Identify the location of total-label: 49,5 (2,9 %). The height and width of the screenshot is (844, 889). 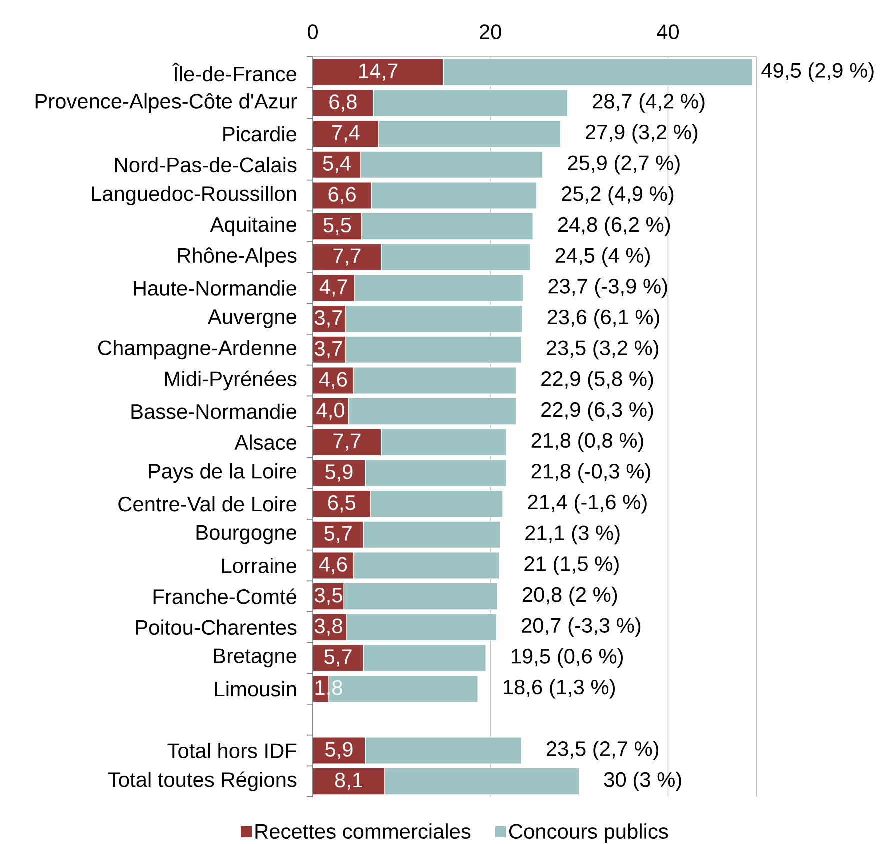
(818, 72).